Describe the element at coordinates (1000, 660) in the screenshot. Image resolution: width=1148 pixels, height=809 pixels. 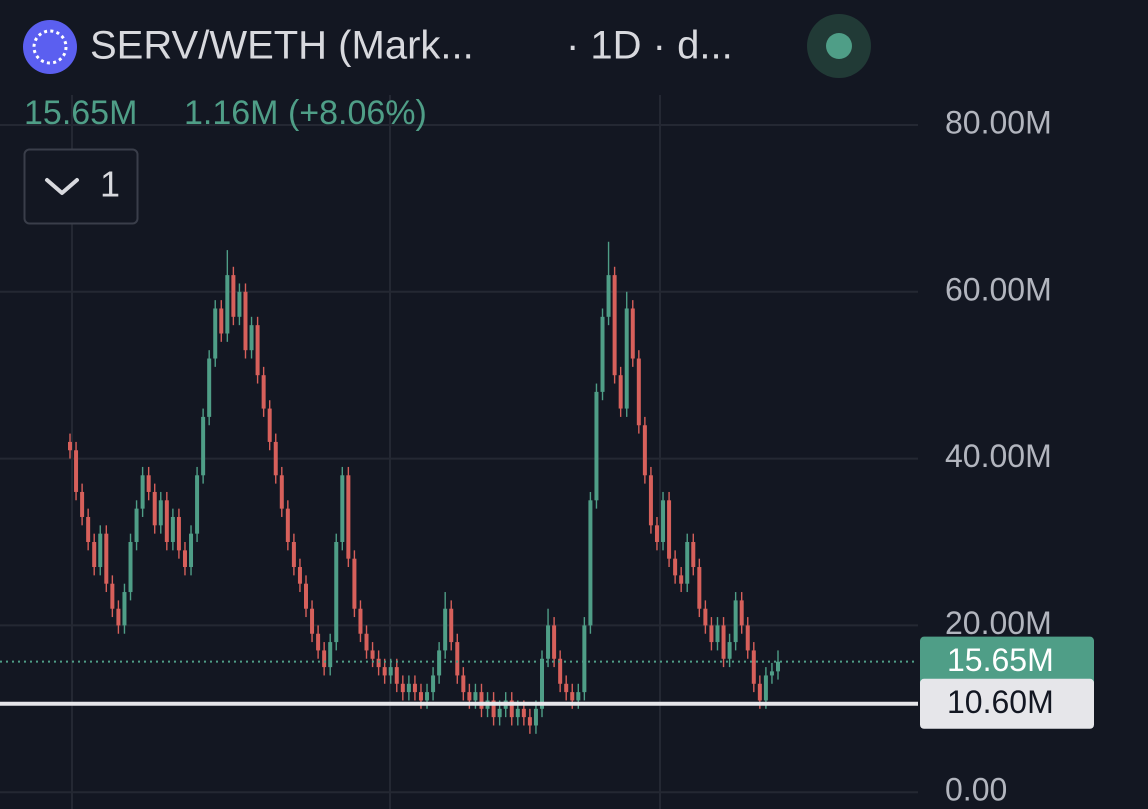
I see `price-label: 15.65M` at that location.